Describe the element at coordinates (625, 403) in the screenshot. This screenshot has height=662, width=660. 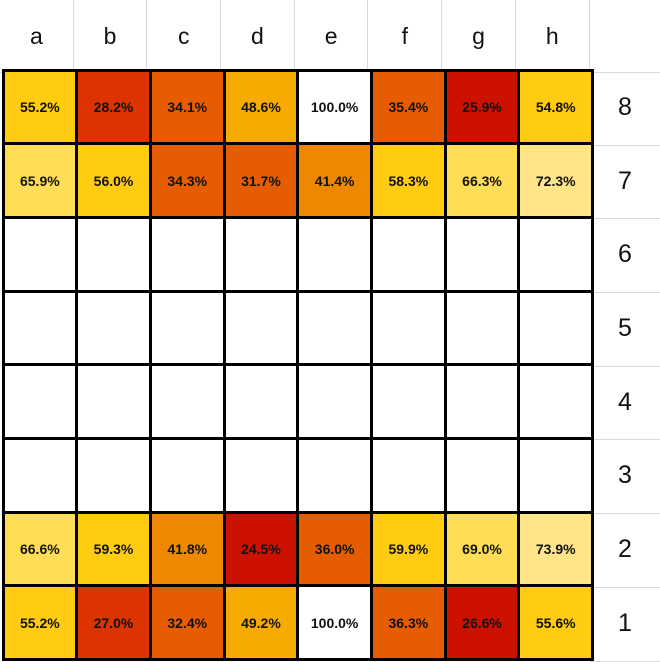
I see `row-label-4: 4` at that location.